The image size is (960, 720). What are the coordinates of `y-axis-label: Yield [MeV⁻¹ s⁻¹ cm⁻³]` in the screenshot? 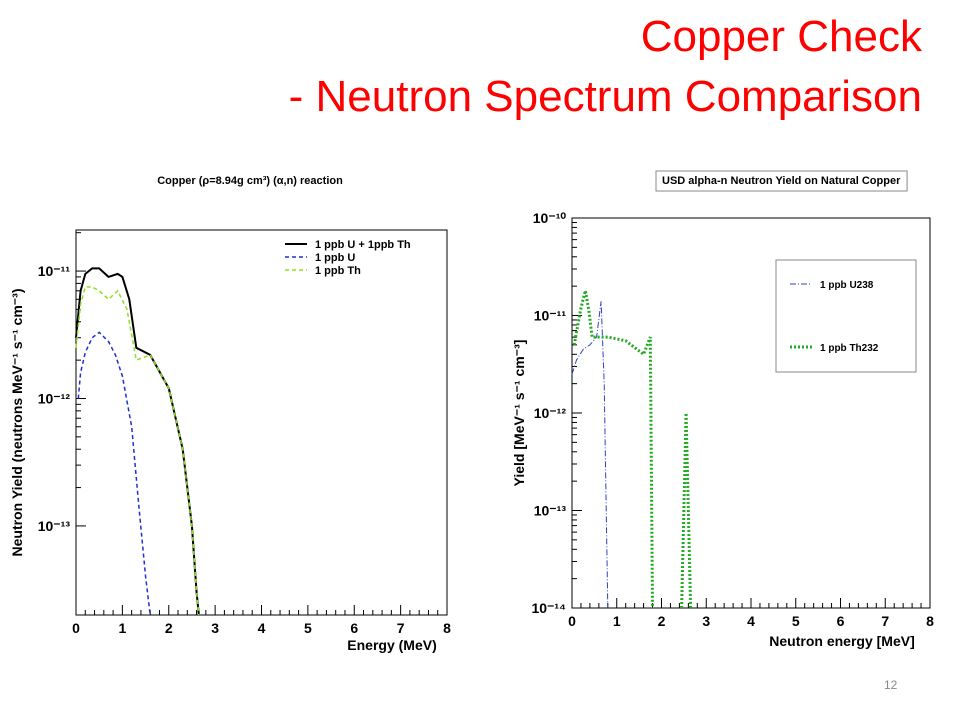 It's located at (519, 413).